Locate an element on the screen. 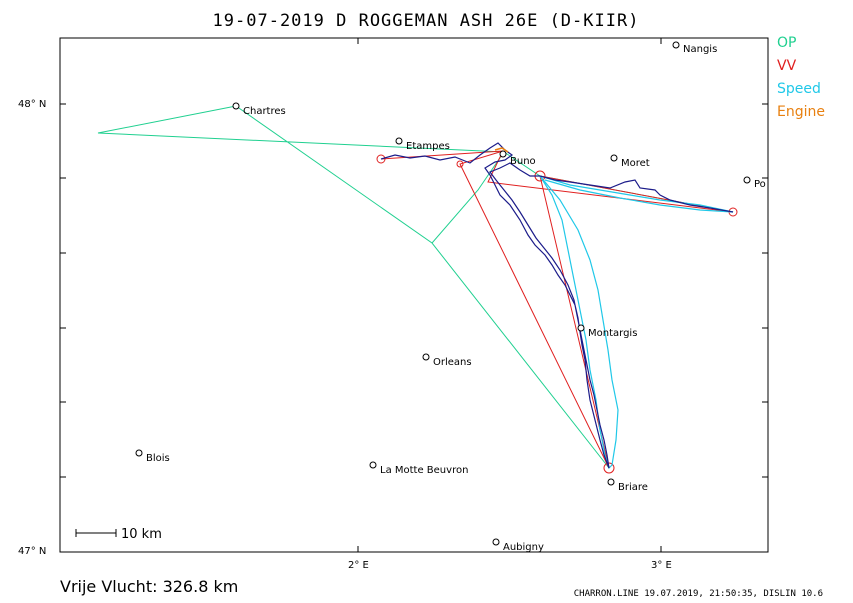 Image resolution: width=853 pixels, height=603 pixels. city-label: Chartres is located at coordinates (264, 111).